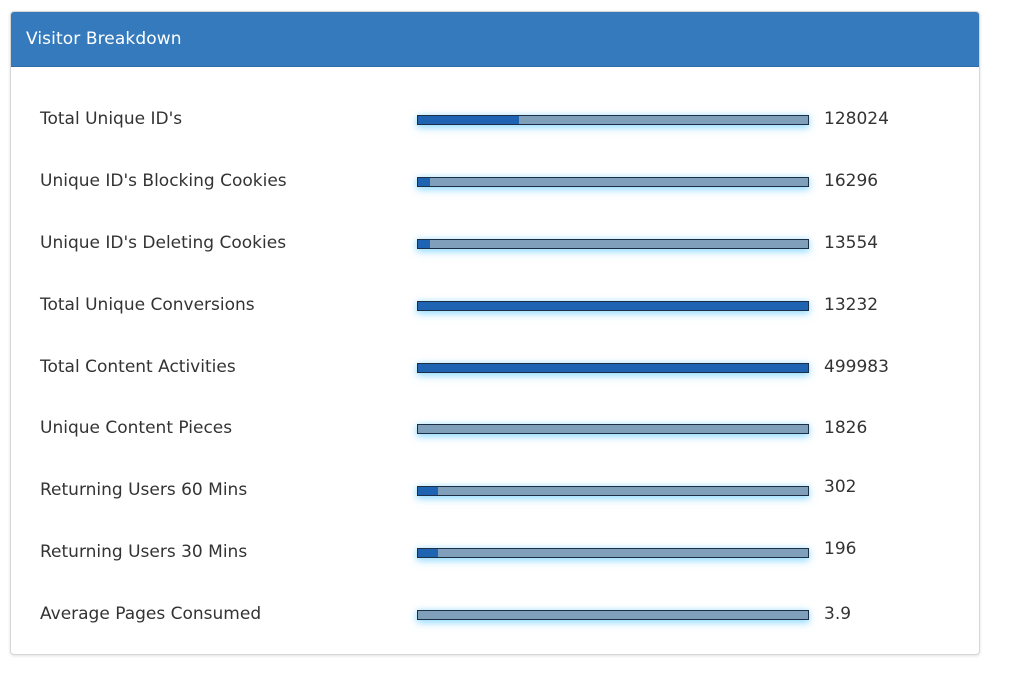 This screenshot has width=1016, height=681. What do you see at coordinates (846, 428) in the screenshot?
I see `stat-value: 1826` at bounding box center [846, 428].